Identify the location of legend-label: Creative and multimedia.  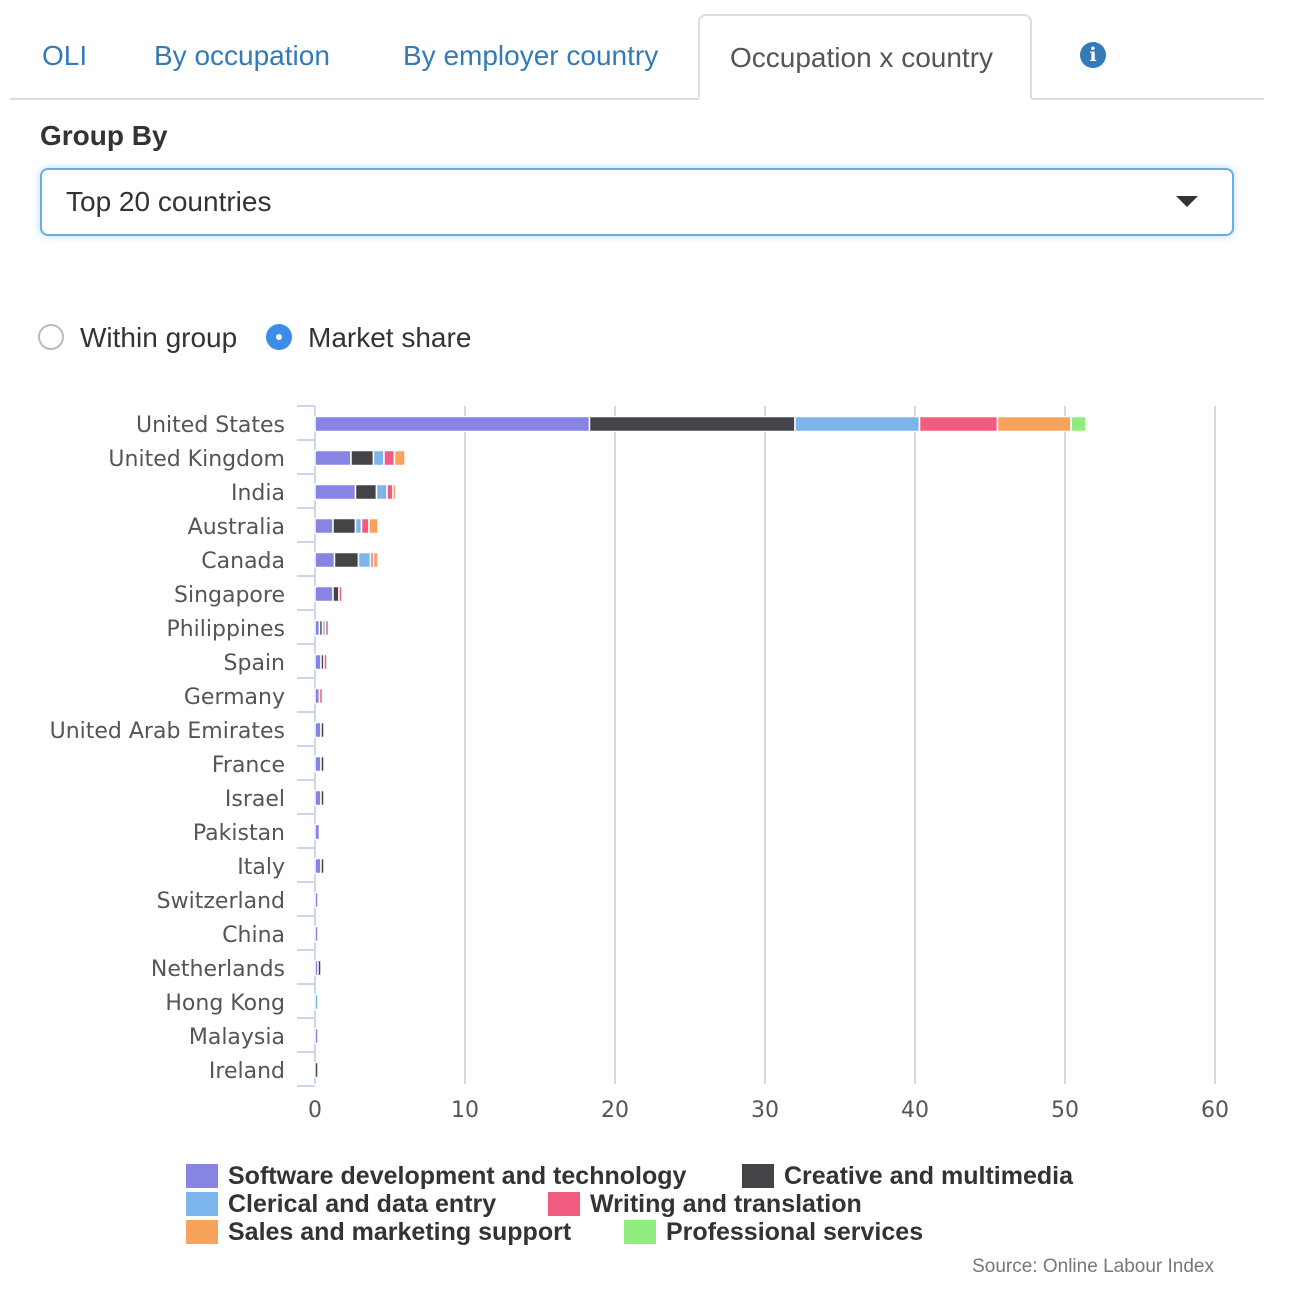
(928, 1176).